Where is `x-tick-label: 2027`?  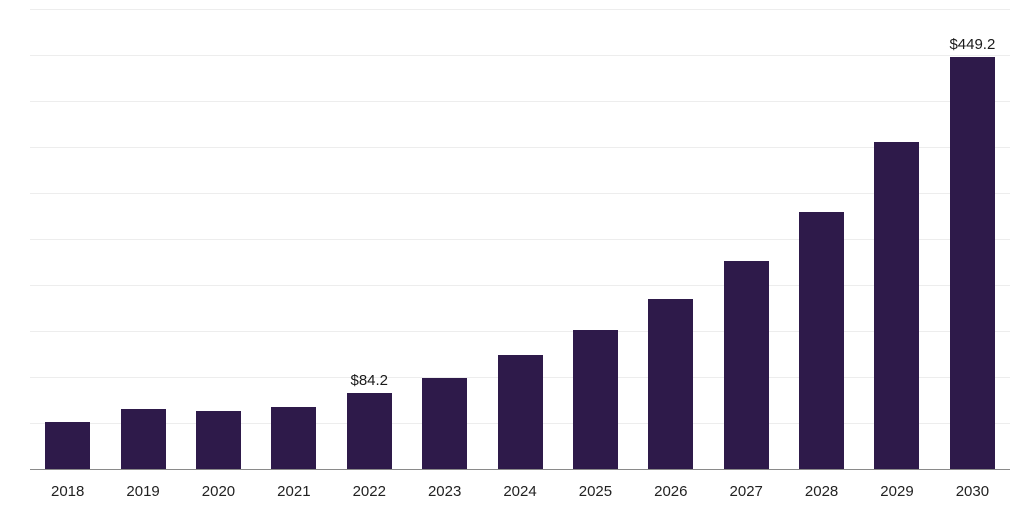
x-tick-label: 2027 is located at coordinates (746, 491).